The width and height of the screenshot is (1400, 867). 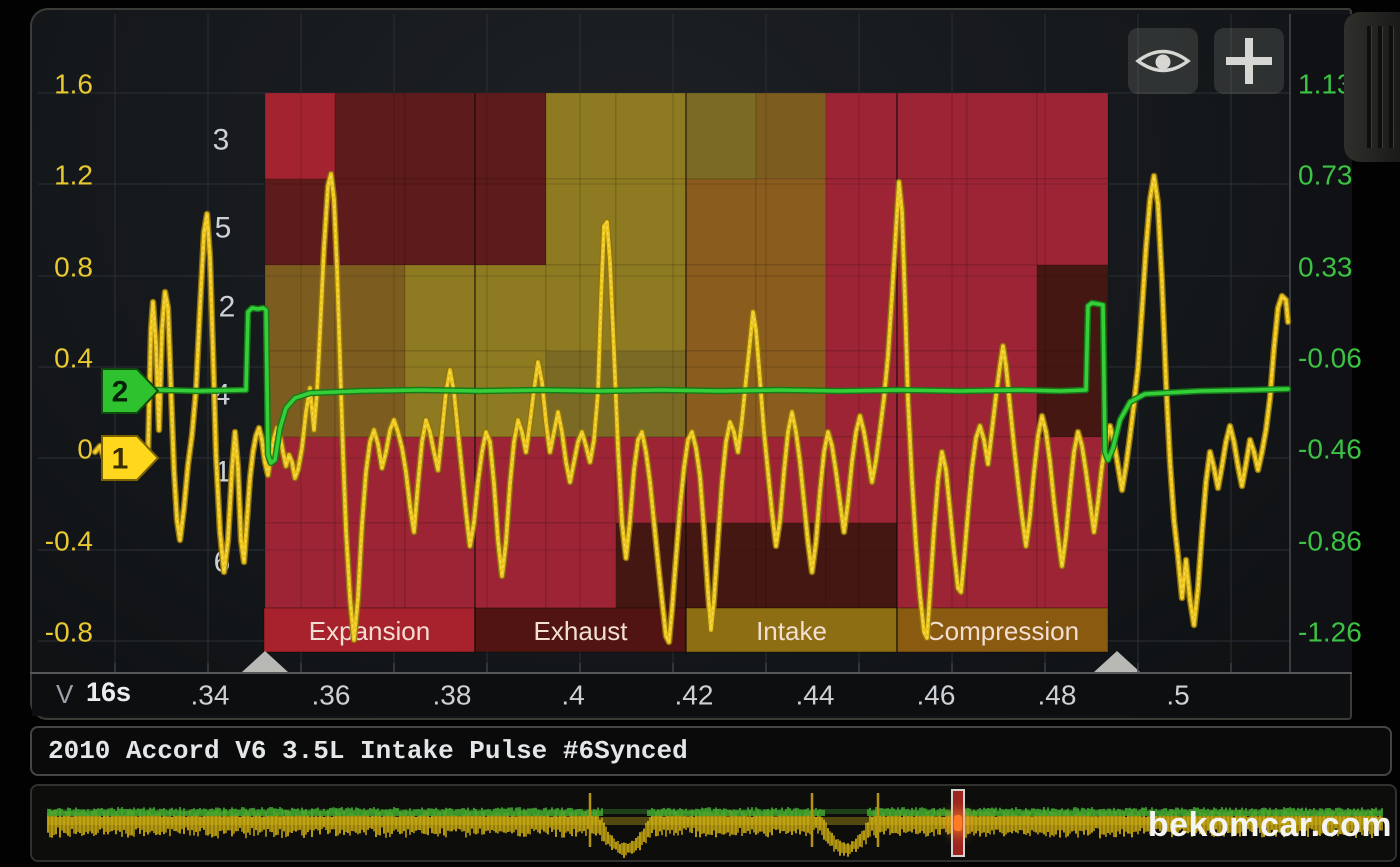 I want to click on voltage-unit-label: V, so click(x=65, y=694).